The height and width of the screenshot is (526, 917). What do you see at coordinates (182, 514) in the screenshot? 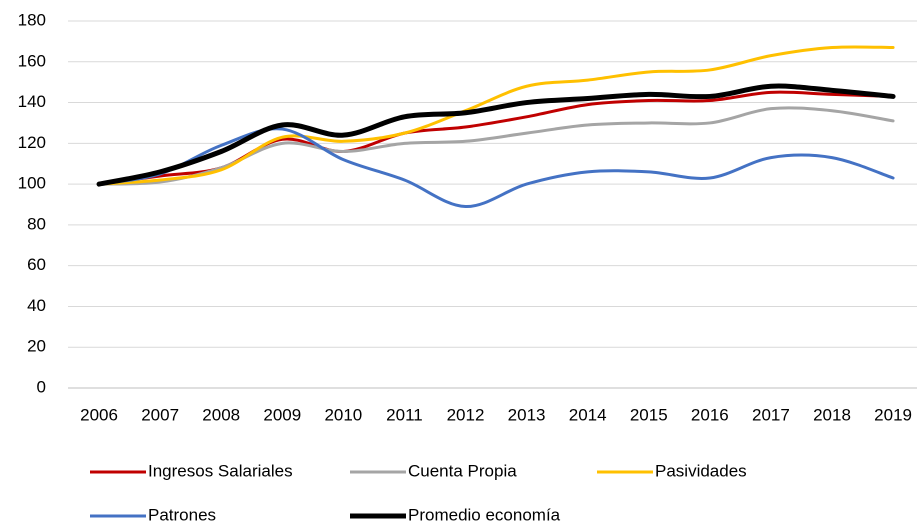
I see `legend-label: Patrones` at bounding box center [182, 514].